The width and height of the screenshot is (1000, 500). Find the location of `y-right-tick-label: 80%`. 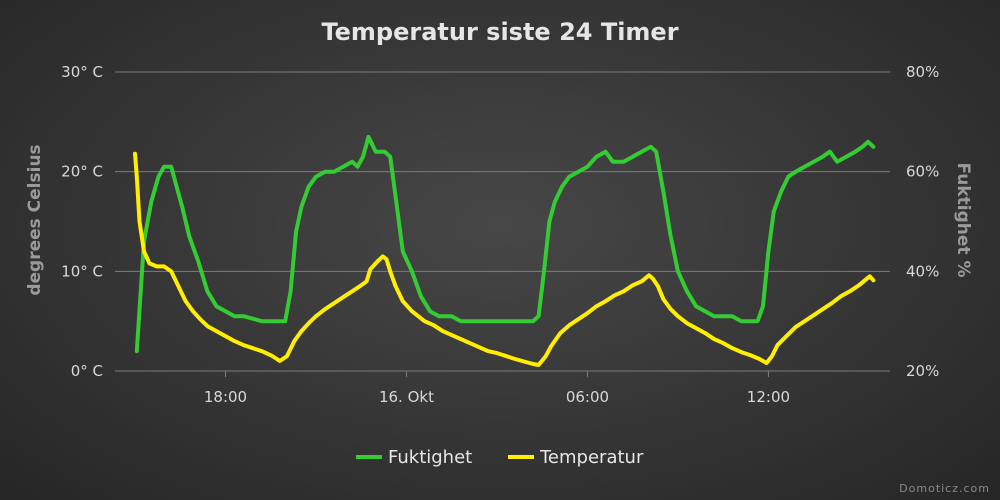

y-right-tick-label: 80% is located at coordinates (922, 72).